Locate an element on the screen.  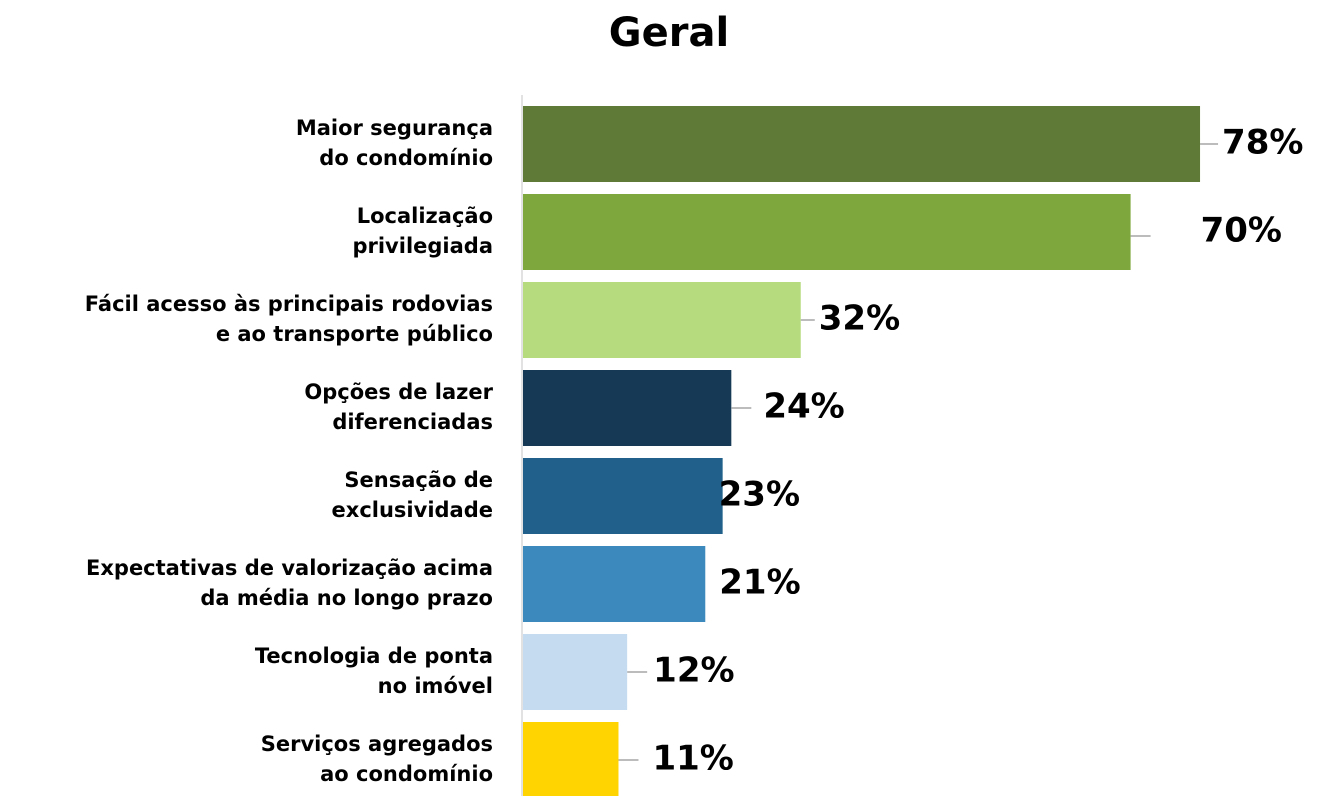
value-label: 32% is located at coordinates (859, 319).